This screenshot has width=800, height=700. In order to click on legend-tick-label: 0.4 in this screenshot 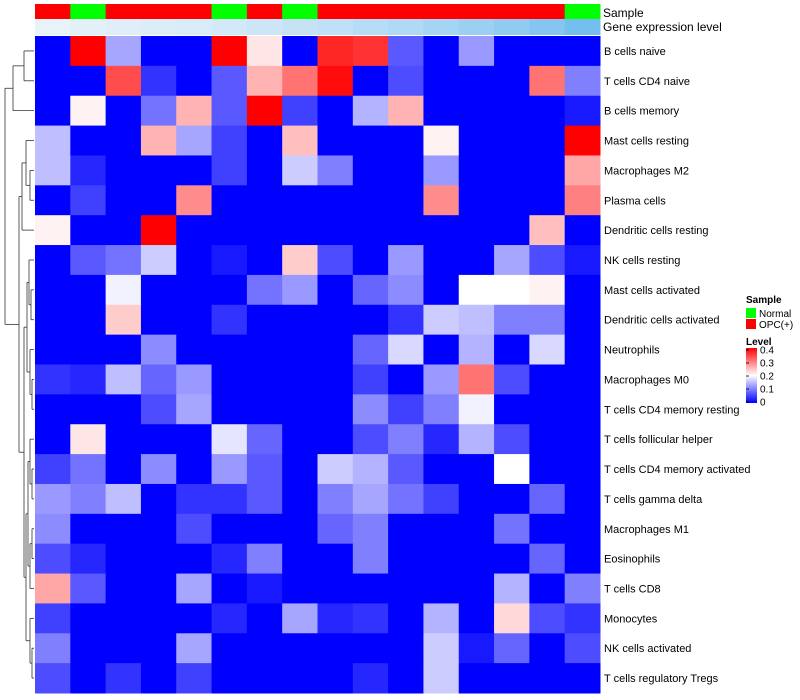, I will do `click(767, 351)`.